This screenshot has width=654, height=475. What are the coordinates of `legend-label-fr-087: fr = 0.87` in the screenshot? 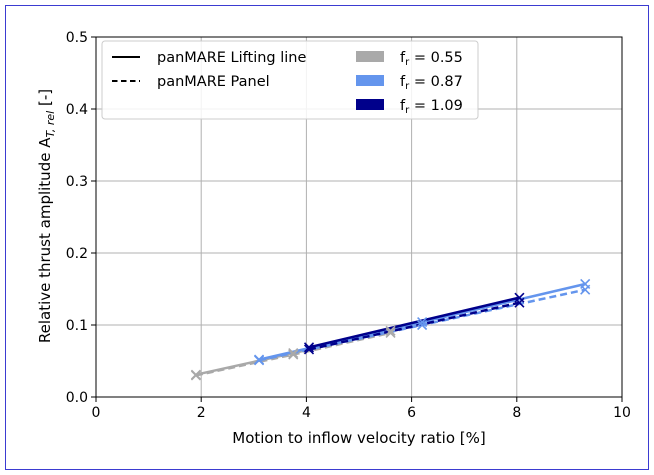 It's located at (431, 83).